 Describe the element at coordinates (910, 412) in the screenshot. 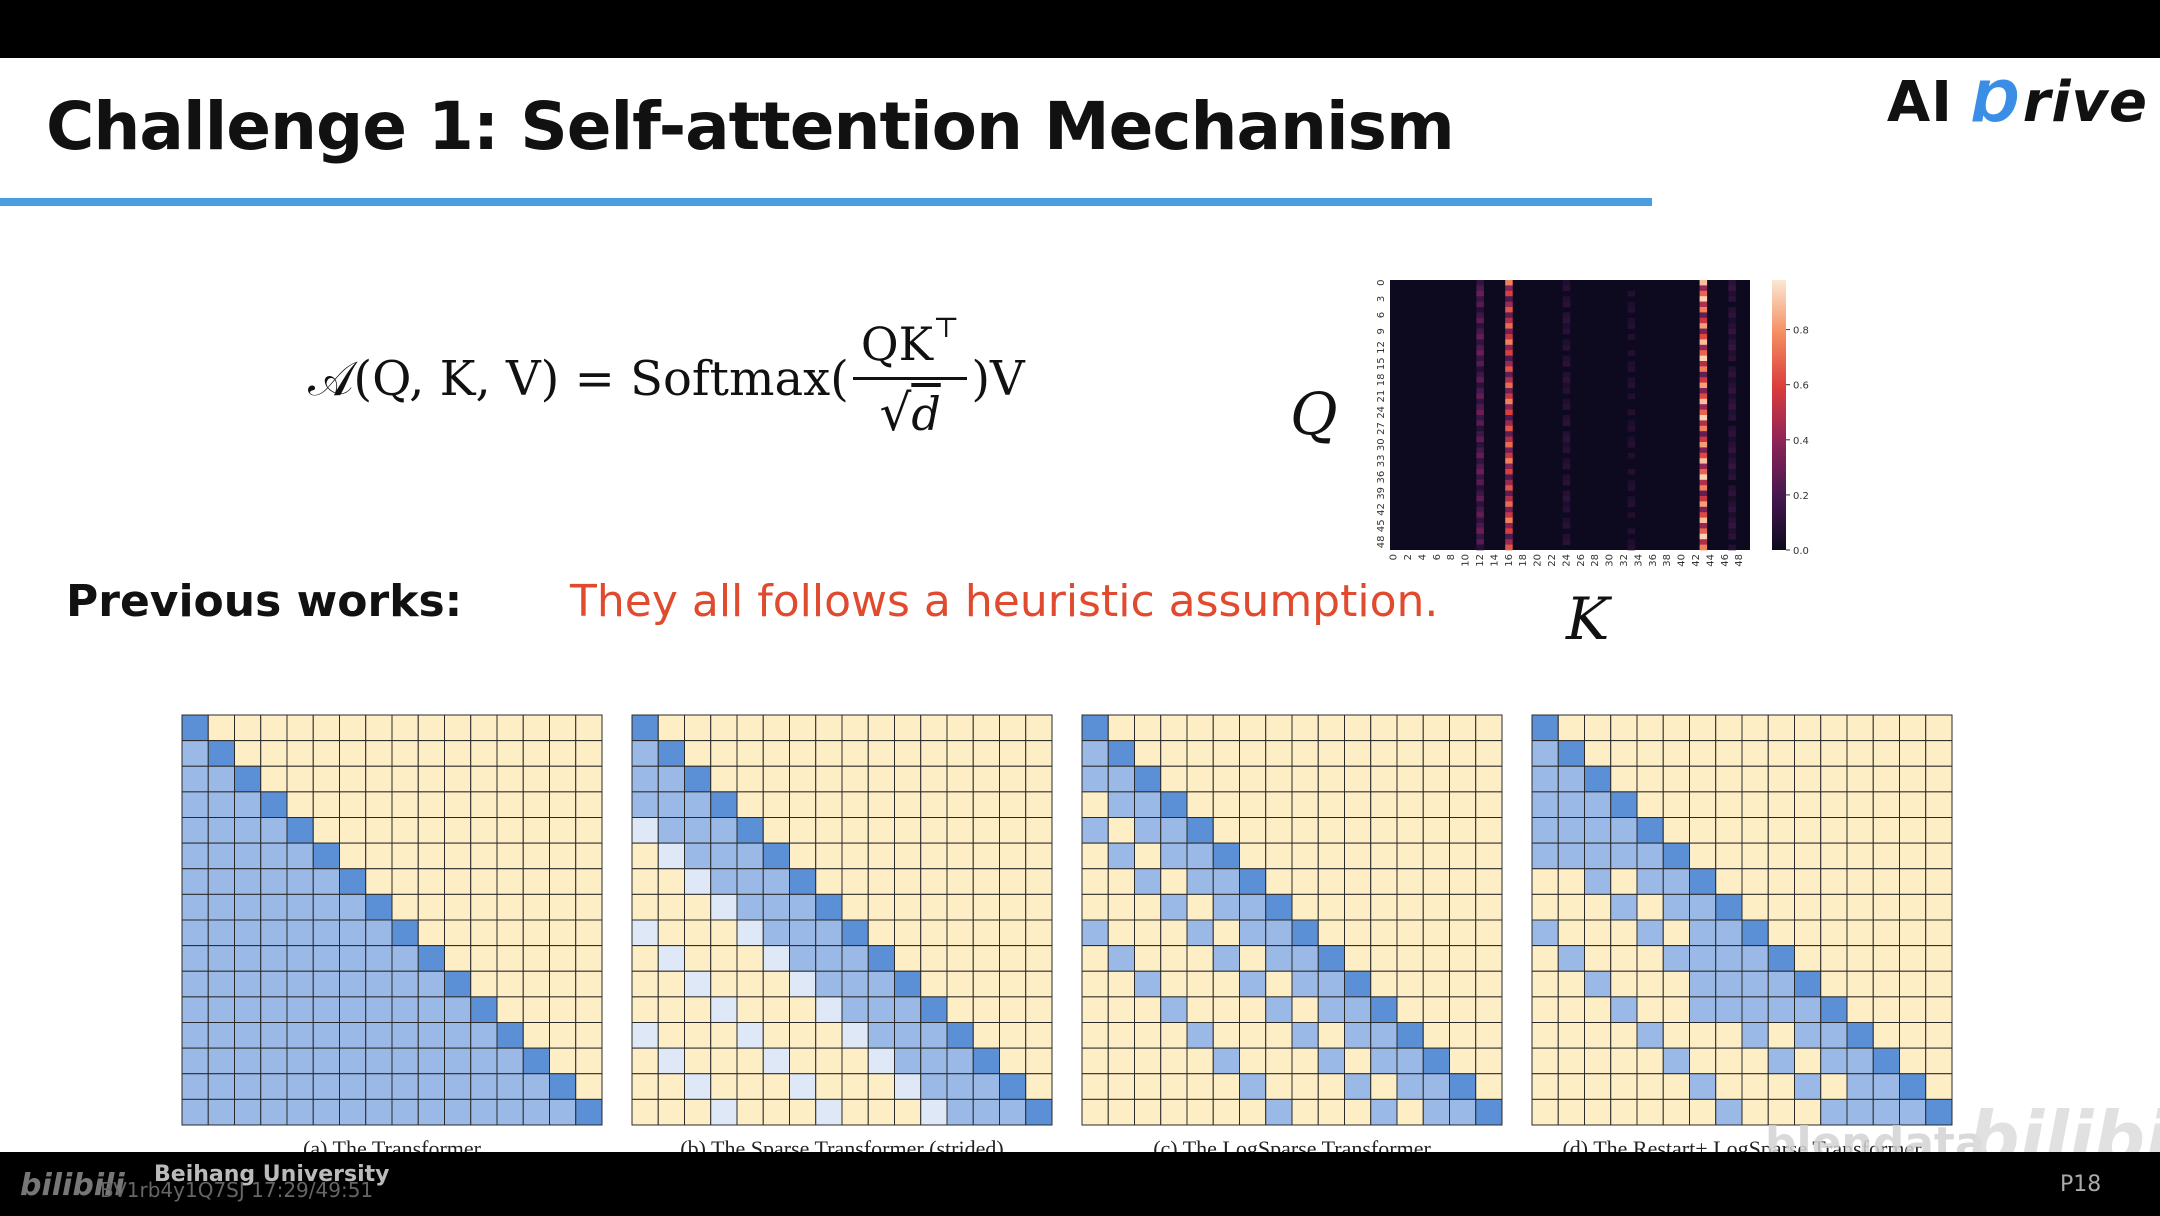

I see `formula-denominator: √d` at that location.